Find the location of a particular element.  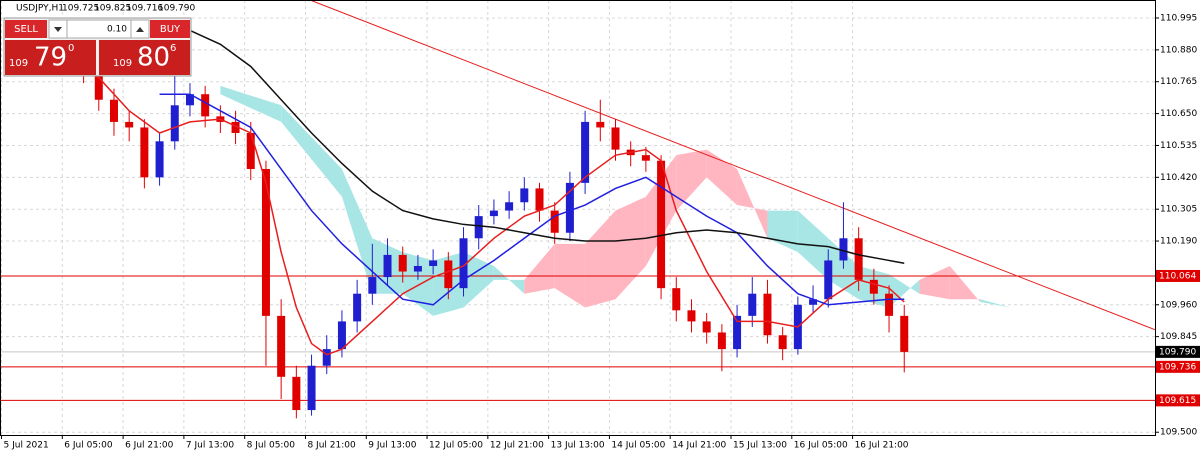

y-tick-label: 109.500 is located at coordinates (1178, 433).